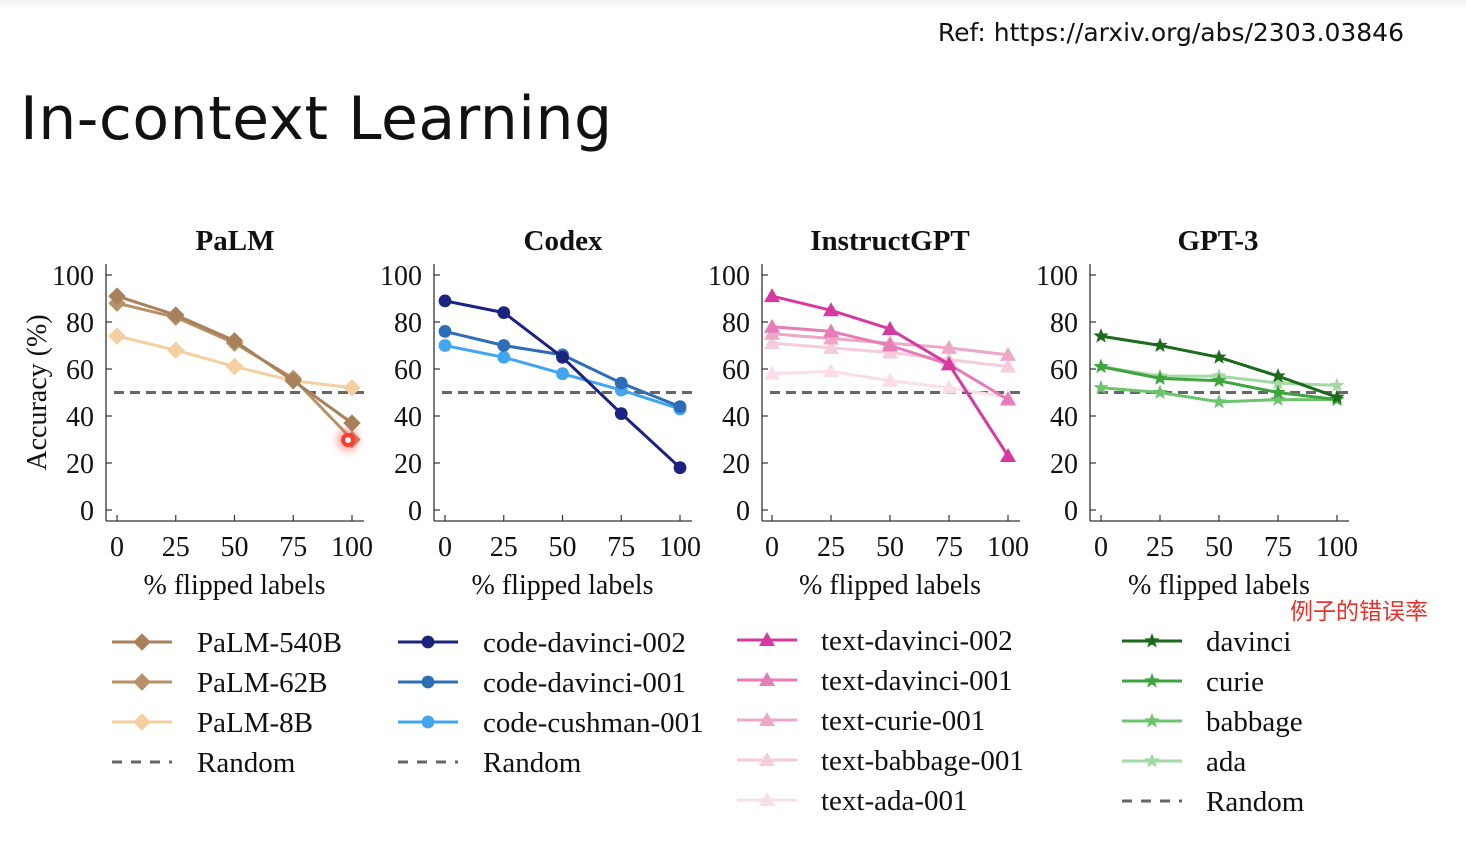 Image resolution: width=1466 pixels, height=846 pixels. What do you see at coordinates (584, 683) in the screenshot?
I see `legend-label: code-davinci-001` at bounding box center [584, 683].